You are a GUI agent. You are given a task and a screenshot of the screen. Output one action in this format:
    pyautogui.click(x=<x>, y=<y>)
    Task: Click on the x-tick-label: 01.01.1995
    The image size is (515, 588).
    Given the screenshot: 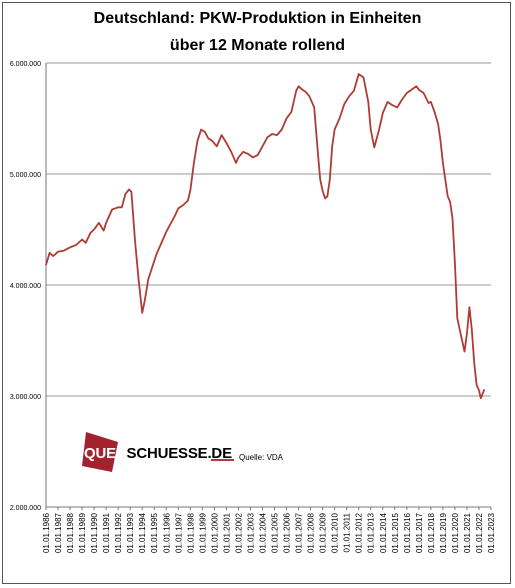 What is the action you would take?
    pyautogui.click(x=154, y=532)
    